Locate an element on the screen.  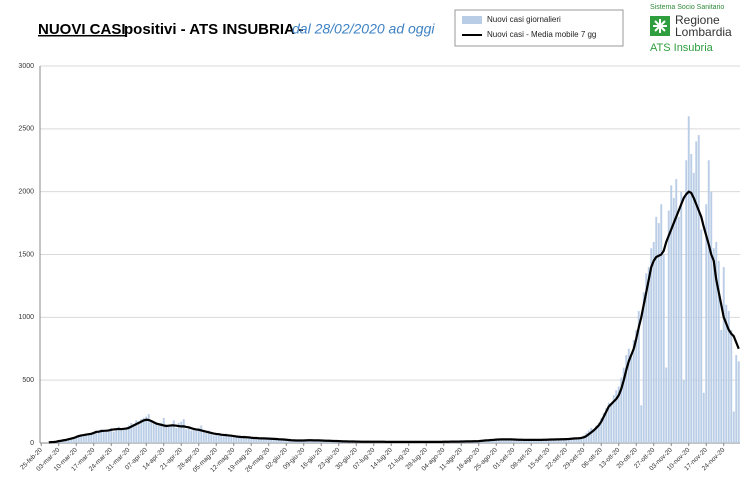
chart-title: NUOVI CASI is located at coordinates (82, 29).